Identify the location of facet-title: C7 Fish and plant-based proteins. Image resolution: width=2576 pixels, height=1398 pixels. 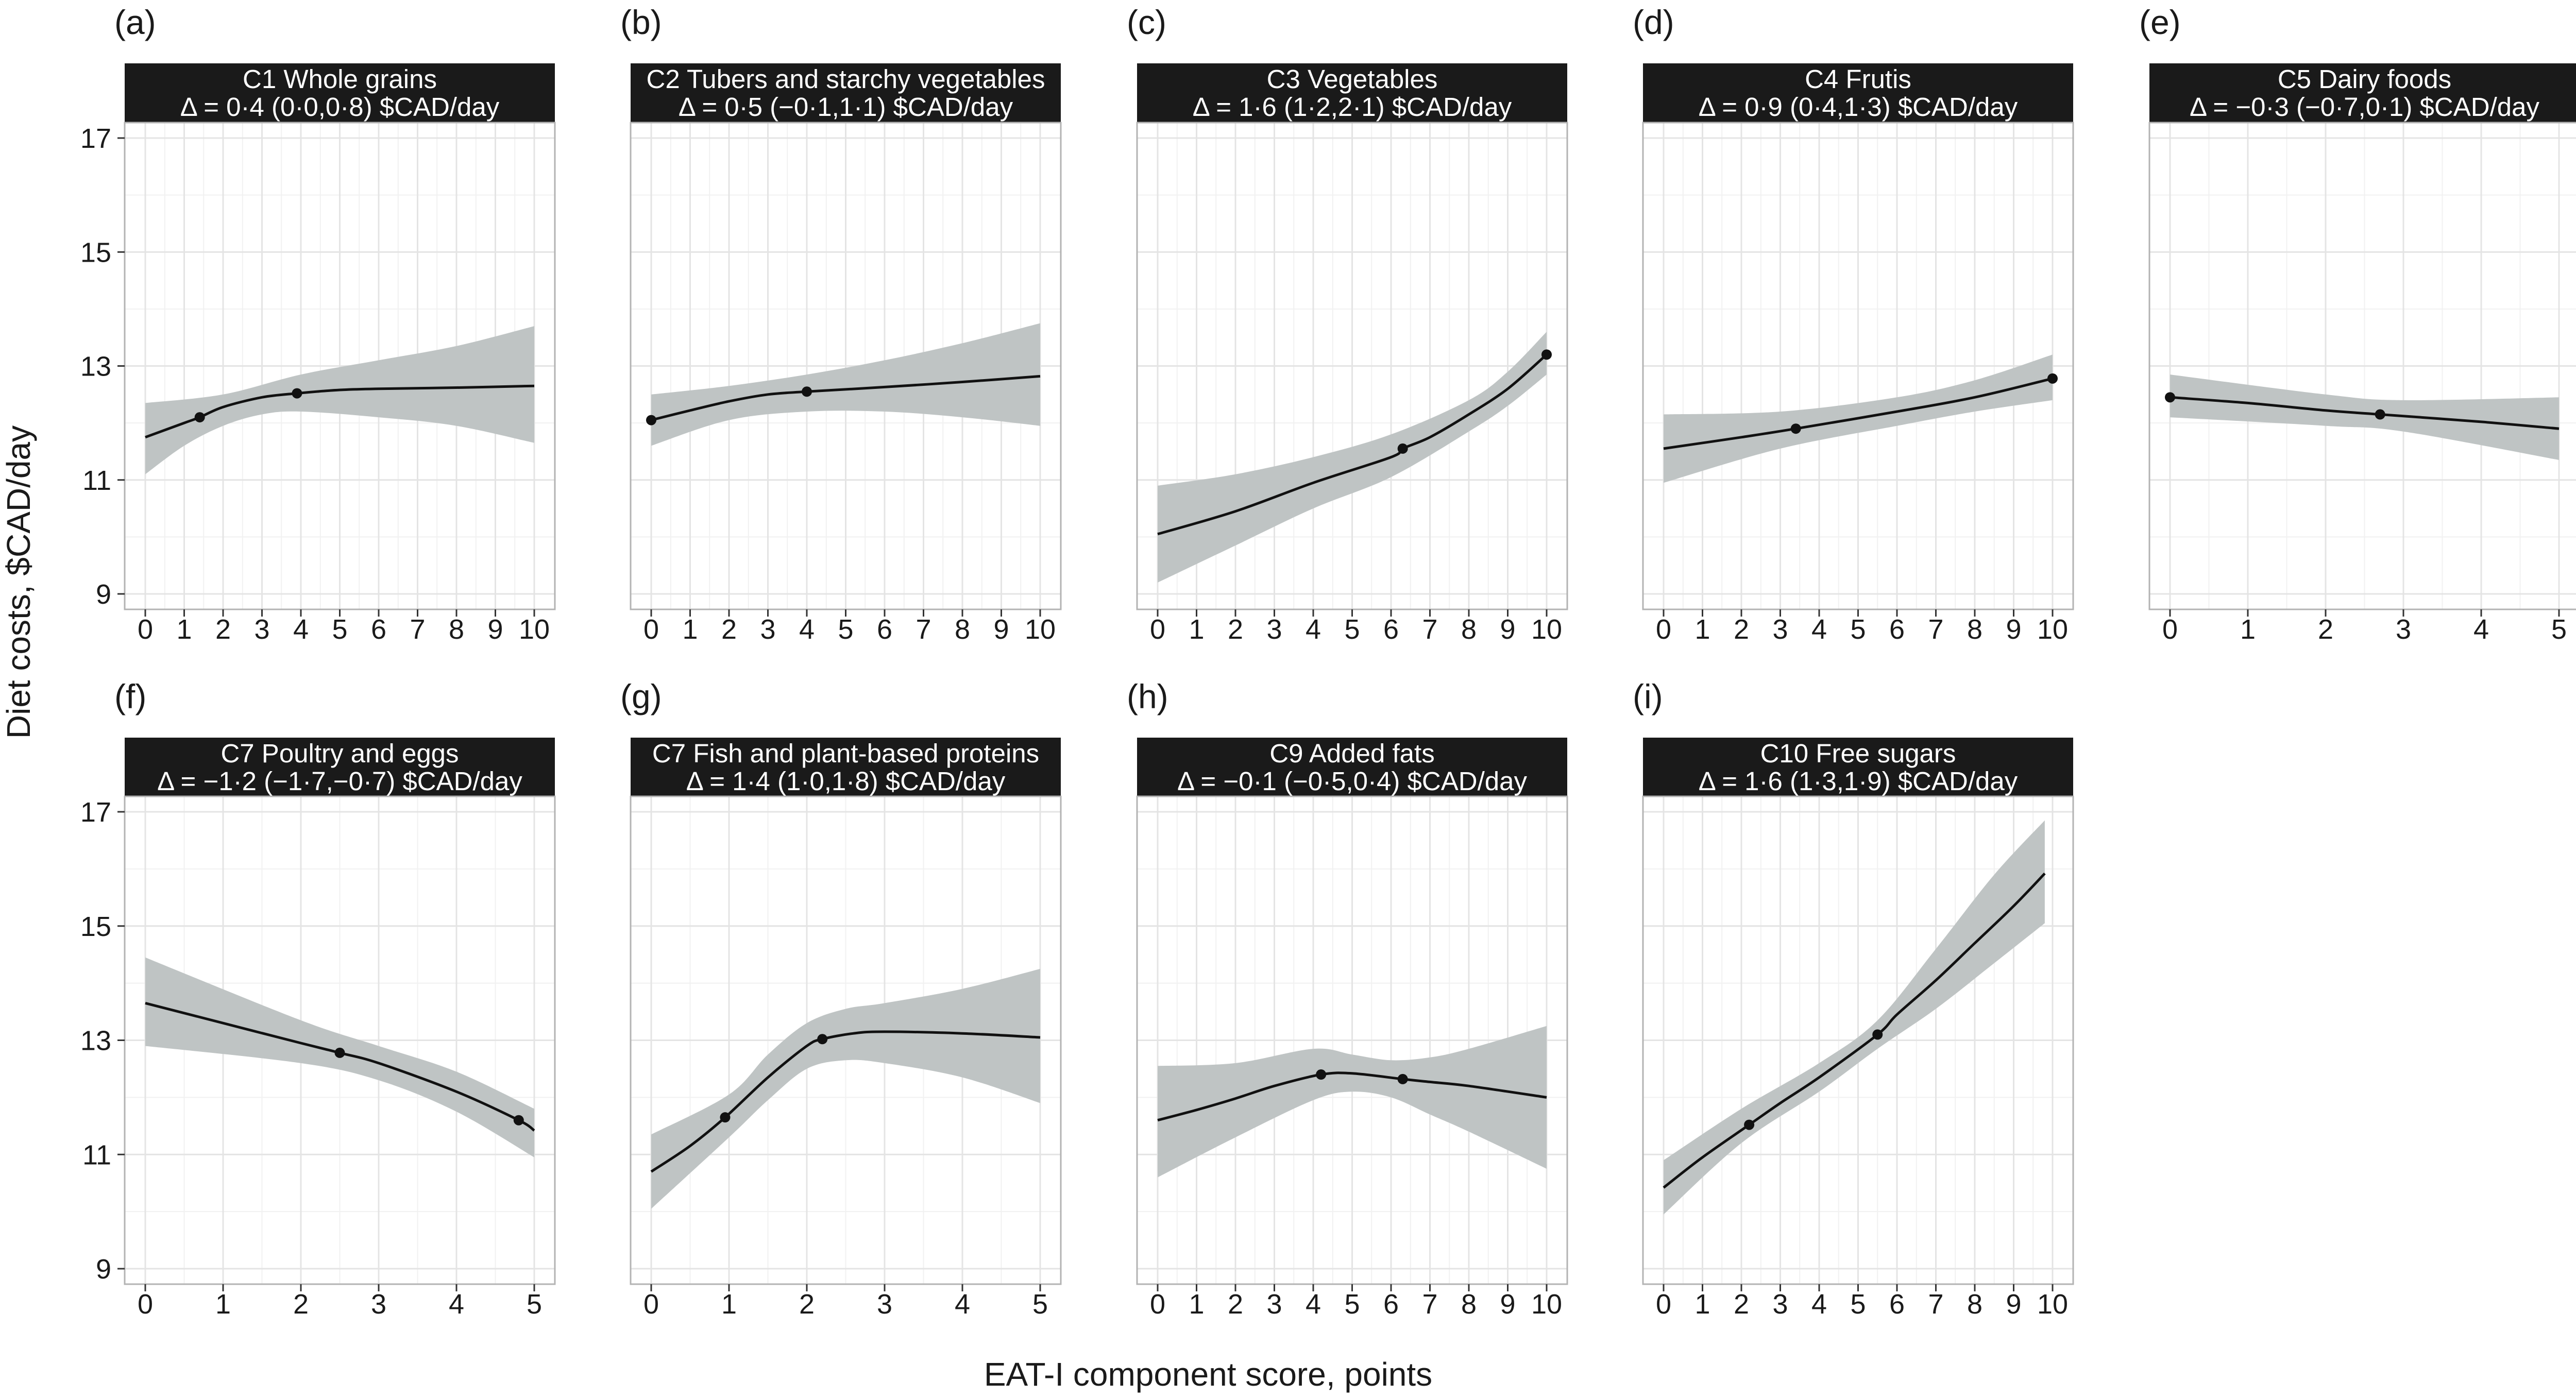
(845, 753).